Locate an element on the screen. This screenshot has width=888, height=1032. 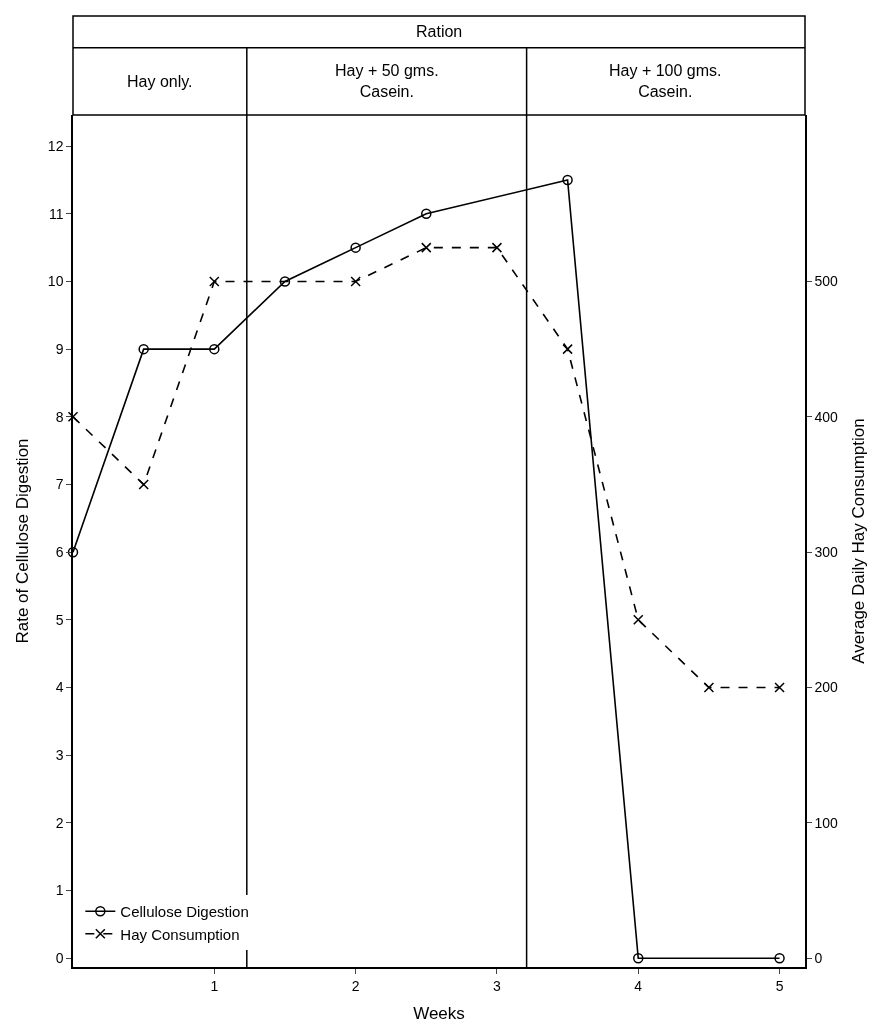
text: Hay only. is located at coordinates (160, 81).